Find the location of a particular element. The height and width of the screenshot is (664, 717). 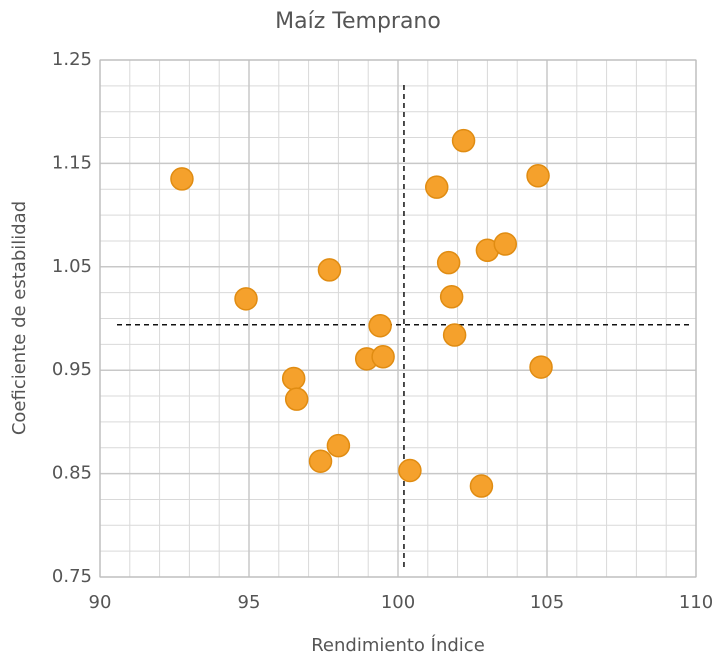

x-tick-label: 90 is located at coordinates (100, 602).